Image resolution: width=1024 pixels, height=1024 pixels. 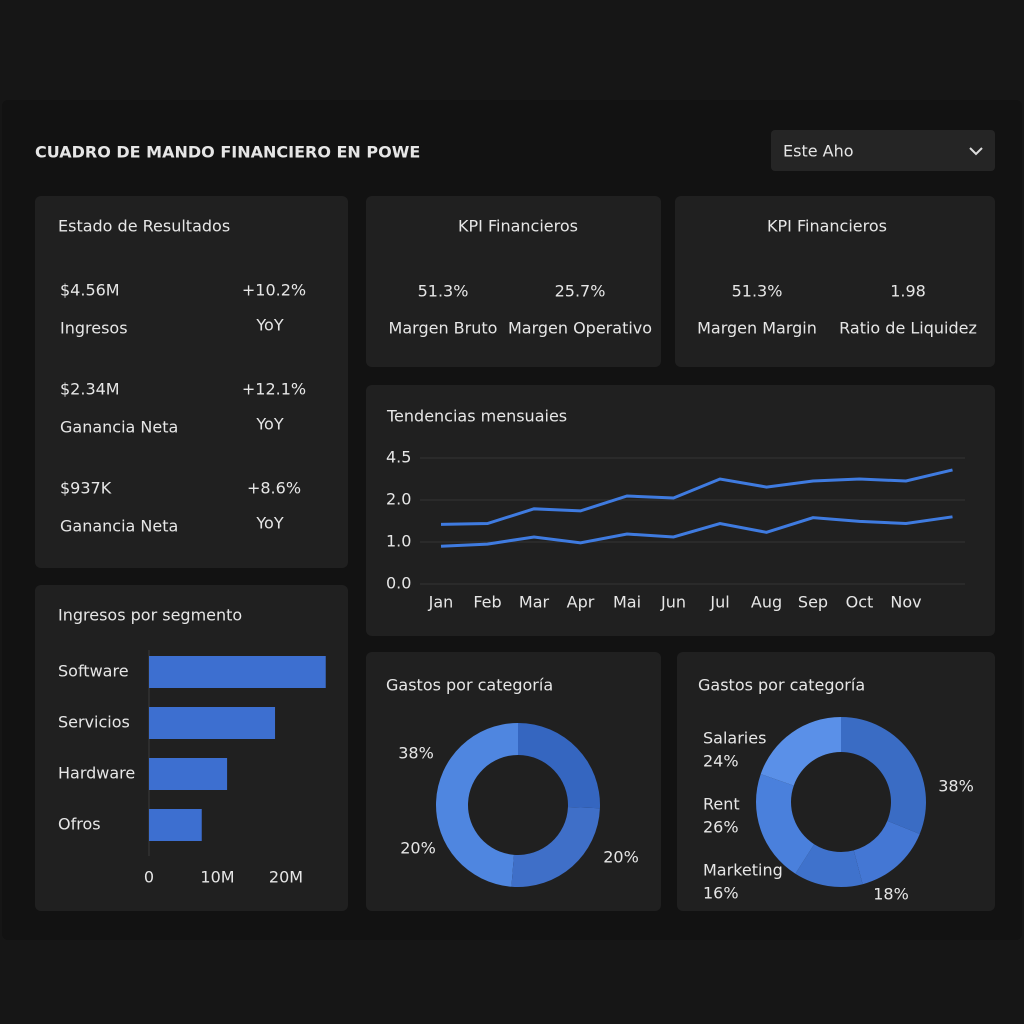 I want to click on filter-dropdown, so click(x=883, y=150).